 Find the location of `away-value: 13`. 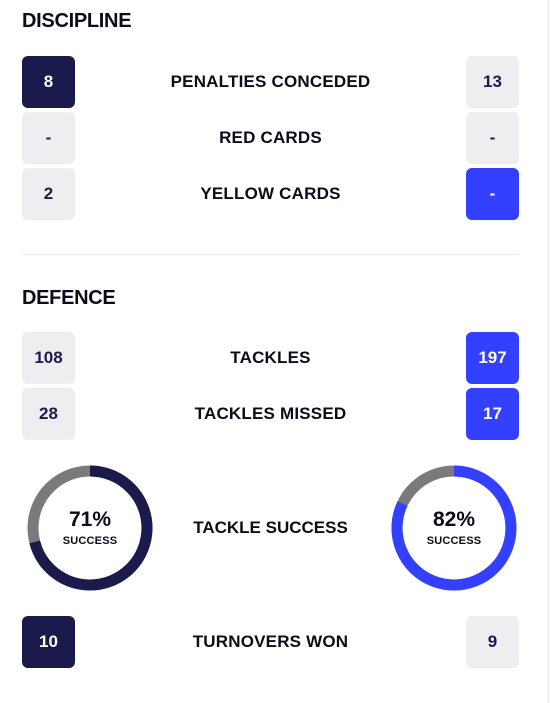

away-value: 13 is located at coordinates (492, 82).